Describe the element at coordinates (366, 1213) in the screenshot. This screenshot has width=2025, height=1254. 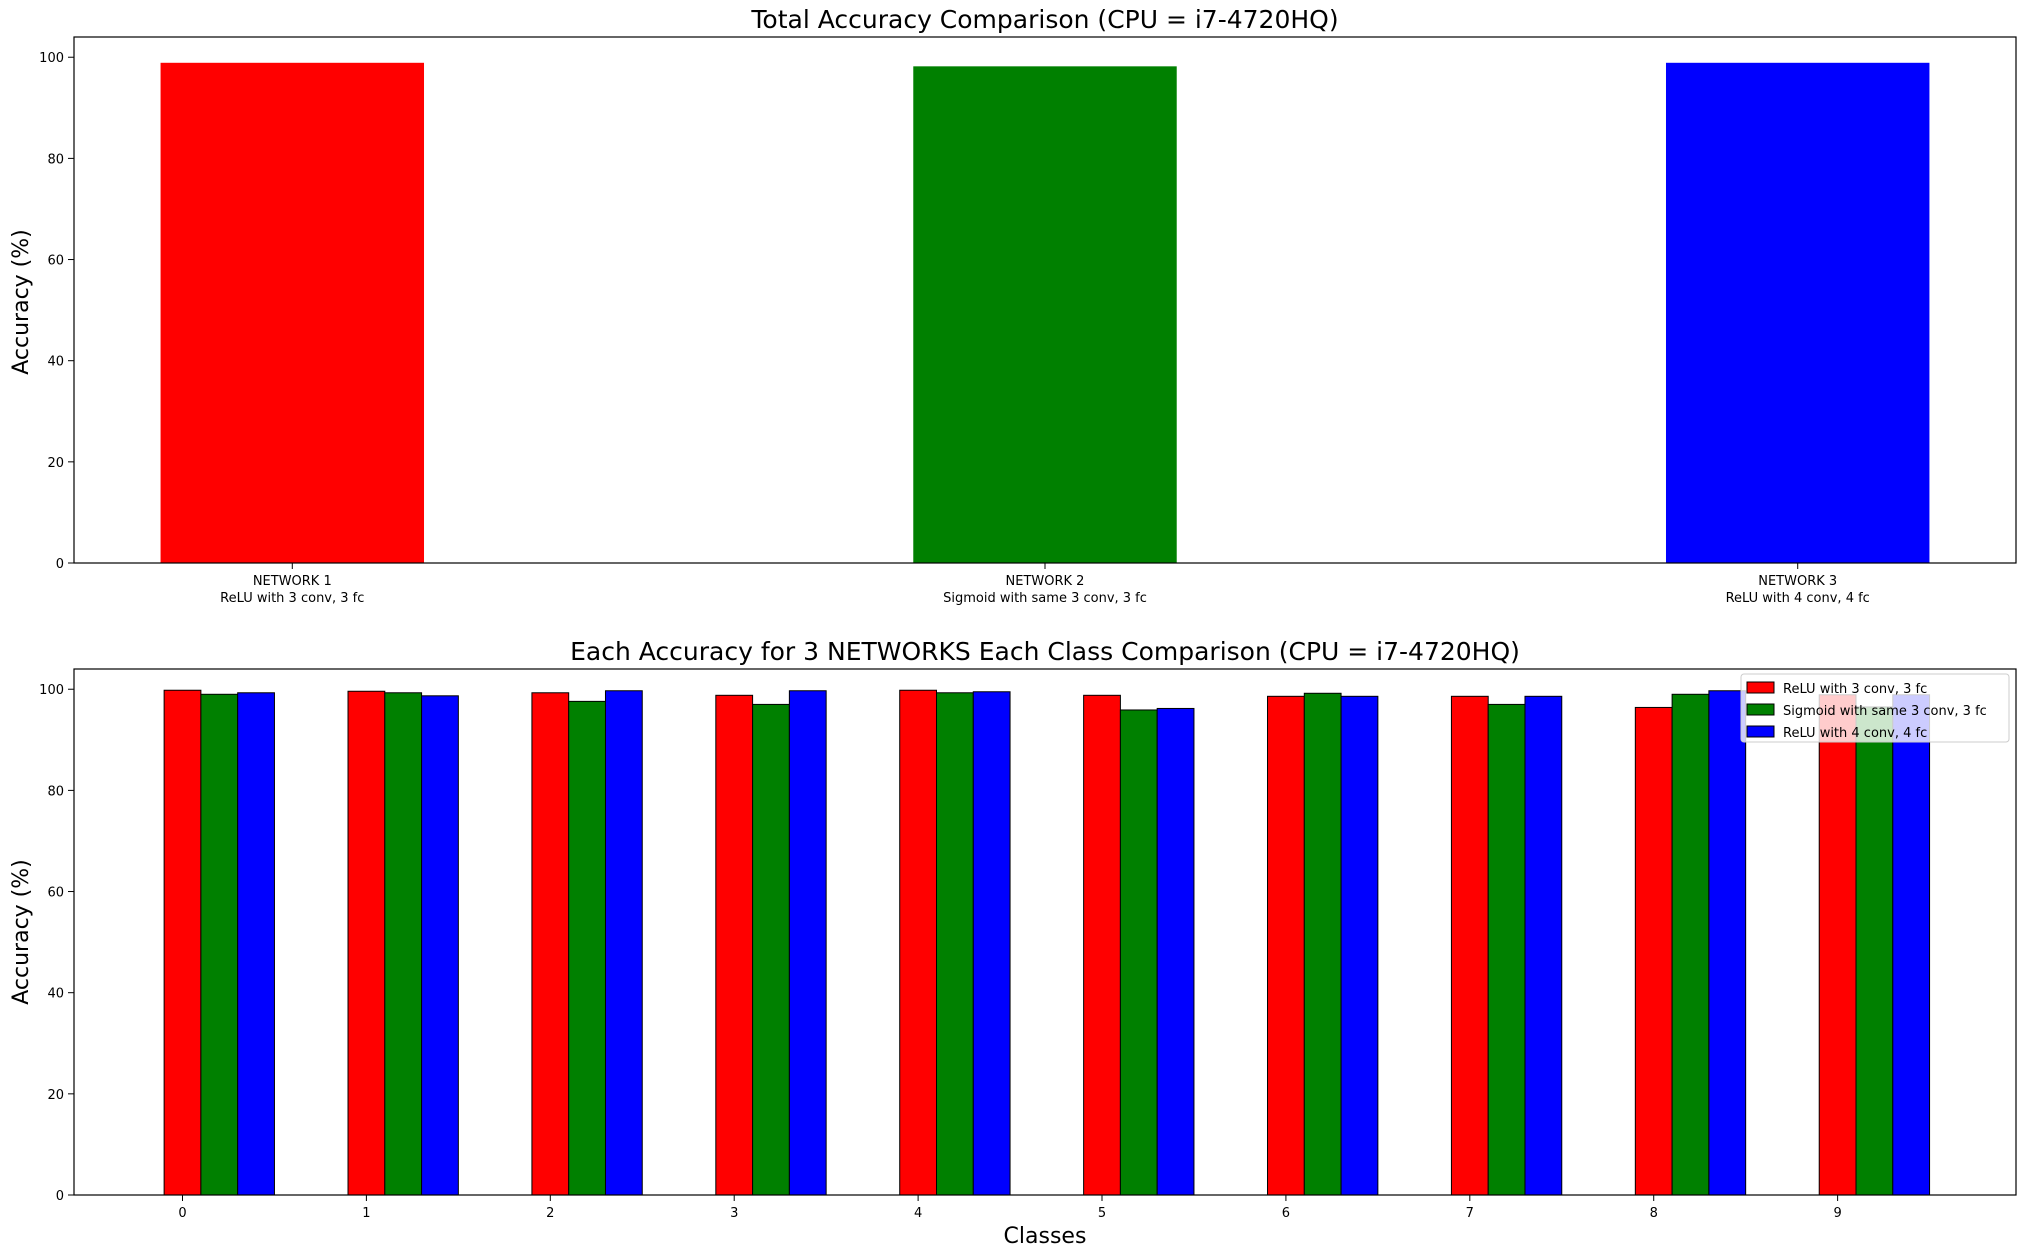
I see `chart2-x-tick-label: 1` at that location.